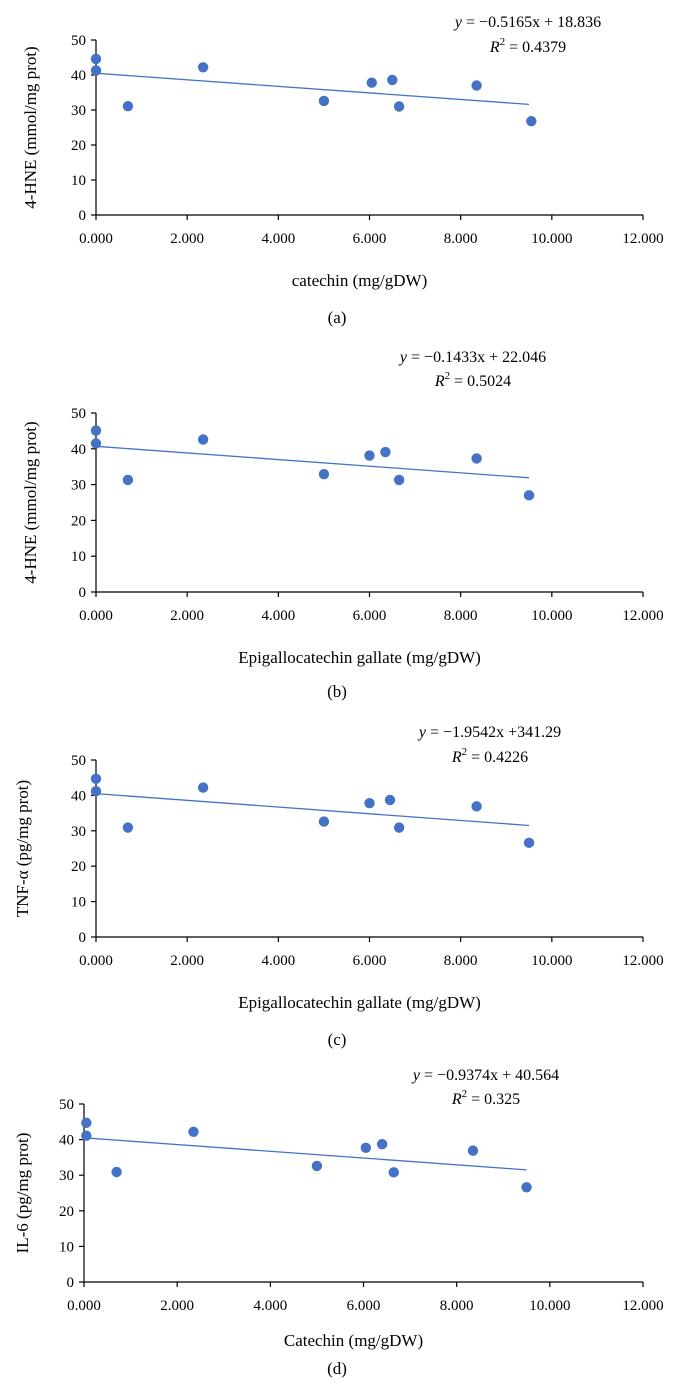 This screenshot has height=1386, width=674. Describe the element at coordinates (22, 1193) in the screenshot. I see `y-axis-title: IL-6 (pg/mg prot)` at that location.